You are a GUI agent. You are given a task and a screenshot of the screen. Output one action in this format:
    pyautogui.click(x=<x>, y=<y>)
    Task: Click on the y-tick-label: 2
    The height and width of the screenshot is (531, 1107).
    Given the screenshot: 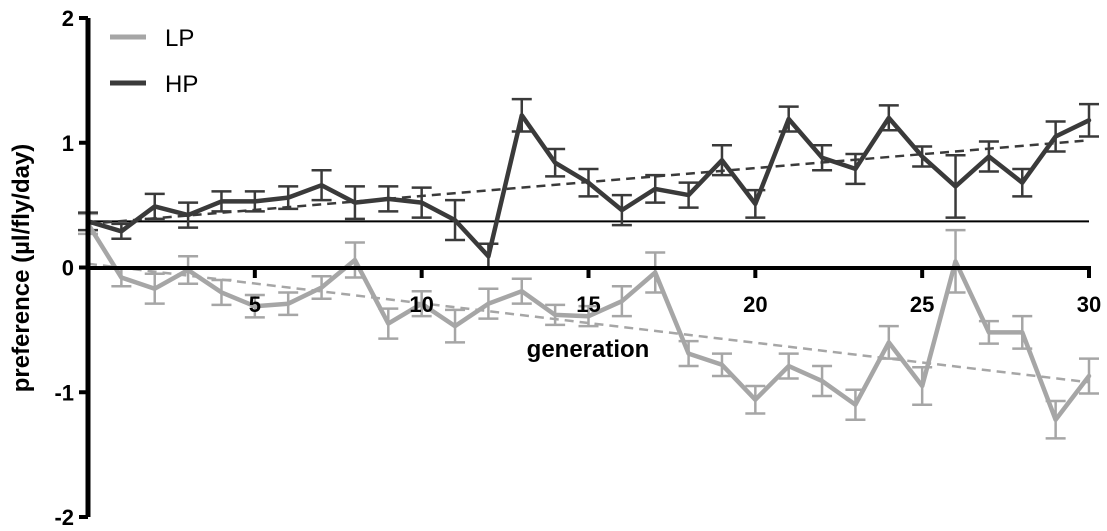 What is the action you would take?
    pyautogui.click(x=68, y=18)
    